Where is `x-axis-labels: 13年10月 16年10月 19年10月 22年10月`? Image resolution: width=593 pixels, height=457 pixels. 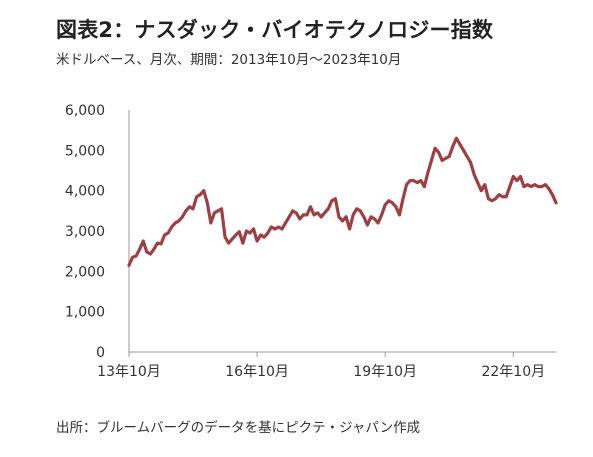 x-axis-labels: 13年10月 16年10月 19年10月 22年10月 is located at coordinates (321, 372).